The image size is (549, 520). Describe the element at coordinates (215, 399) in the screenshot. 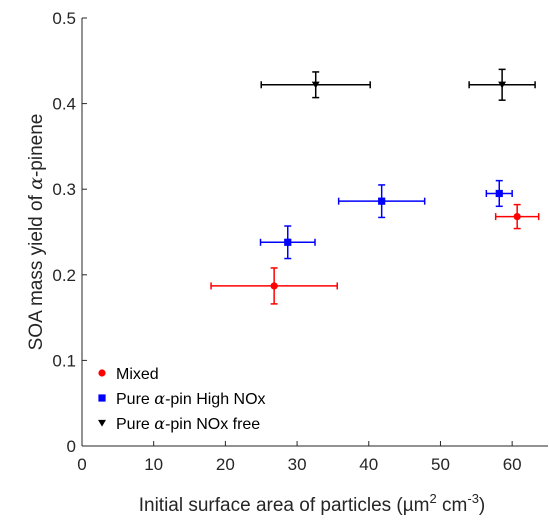

I see `legend-label-post: -pin High NOx` at that location.